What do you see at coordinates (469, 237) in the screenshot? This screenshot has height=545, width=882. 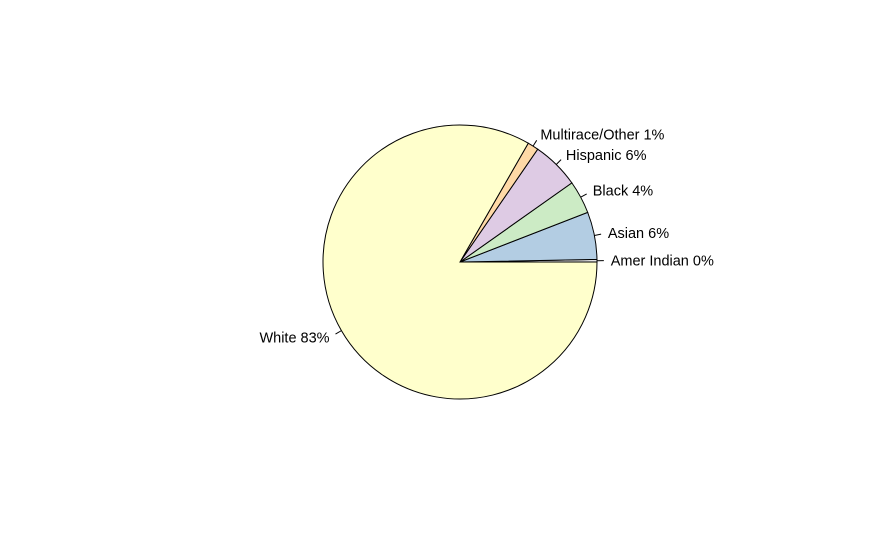 I see `pie-leader-lines` at bounding box center [469, 237].